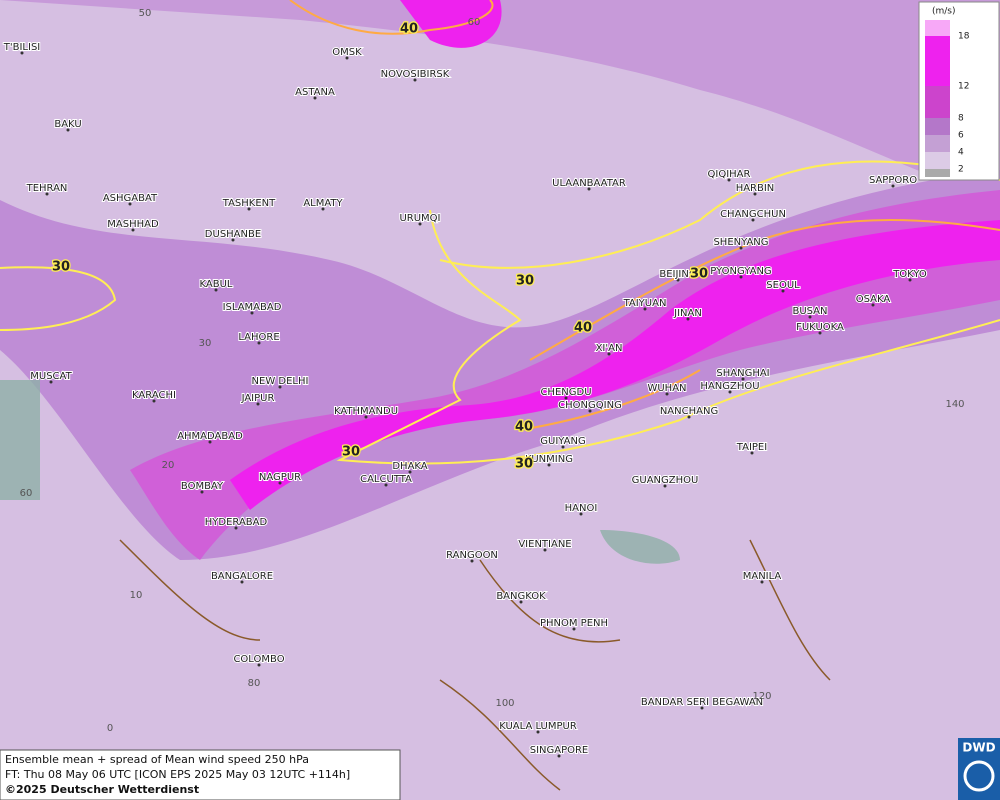 The height and width of the screenshot is (800, 1000). I want to click on graticule-label: 120, so click(761, 696).